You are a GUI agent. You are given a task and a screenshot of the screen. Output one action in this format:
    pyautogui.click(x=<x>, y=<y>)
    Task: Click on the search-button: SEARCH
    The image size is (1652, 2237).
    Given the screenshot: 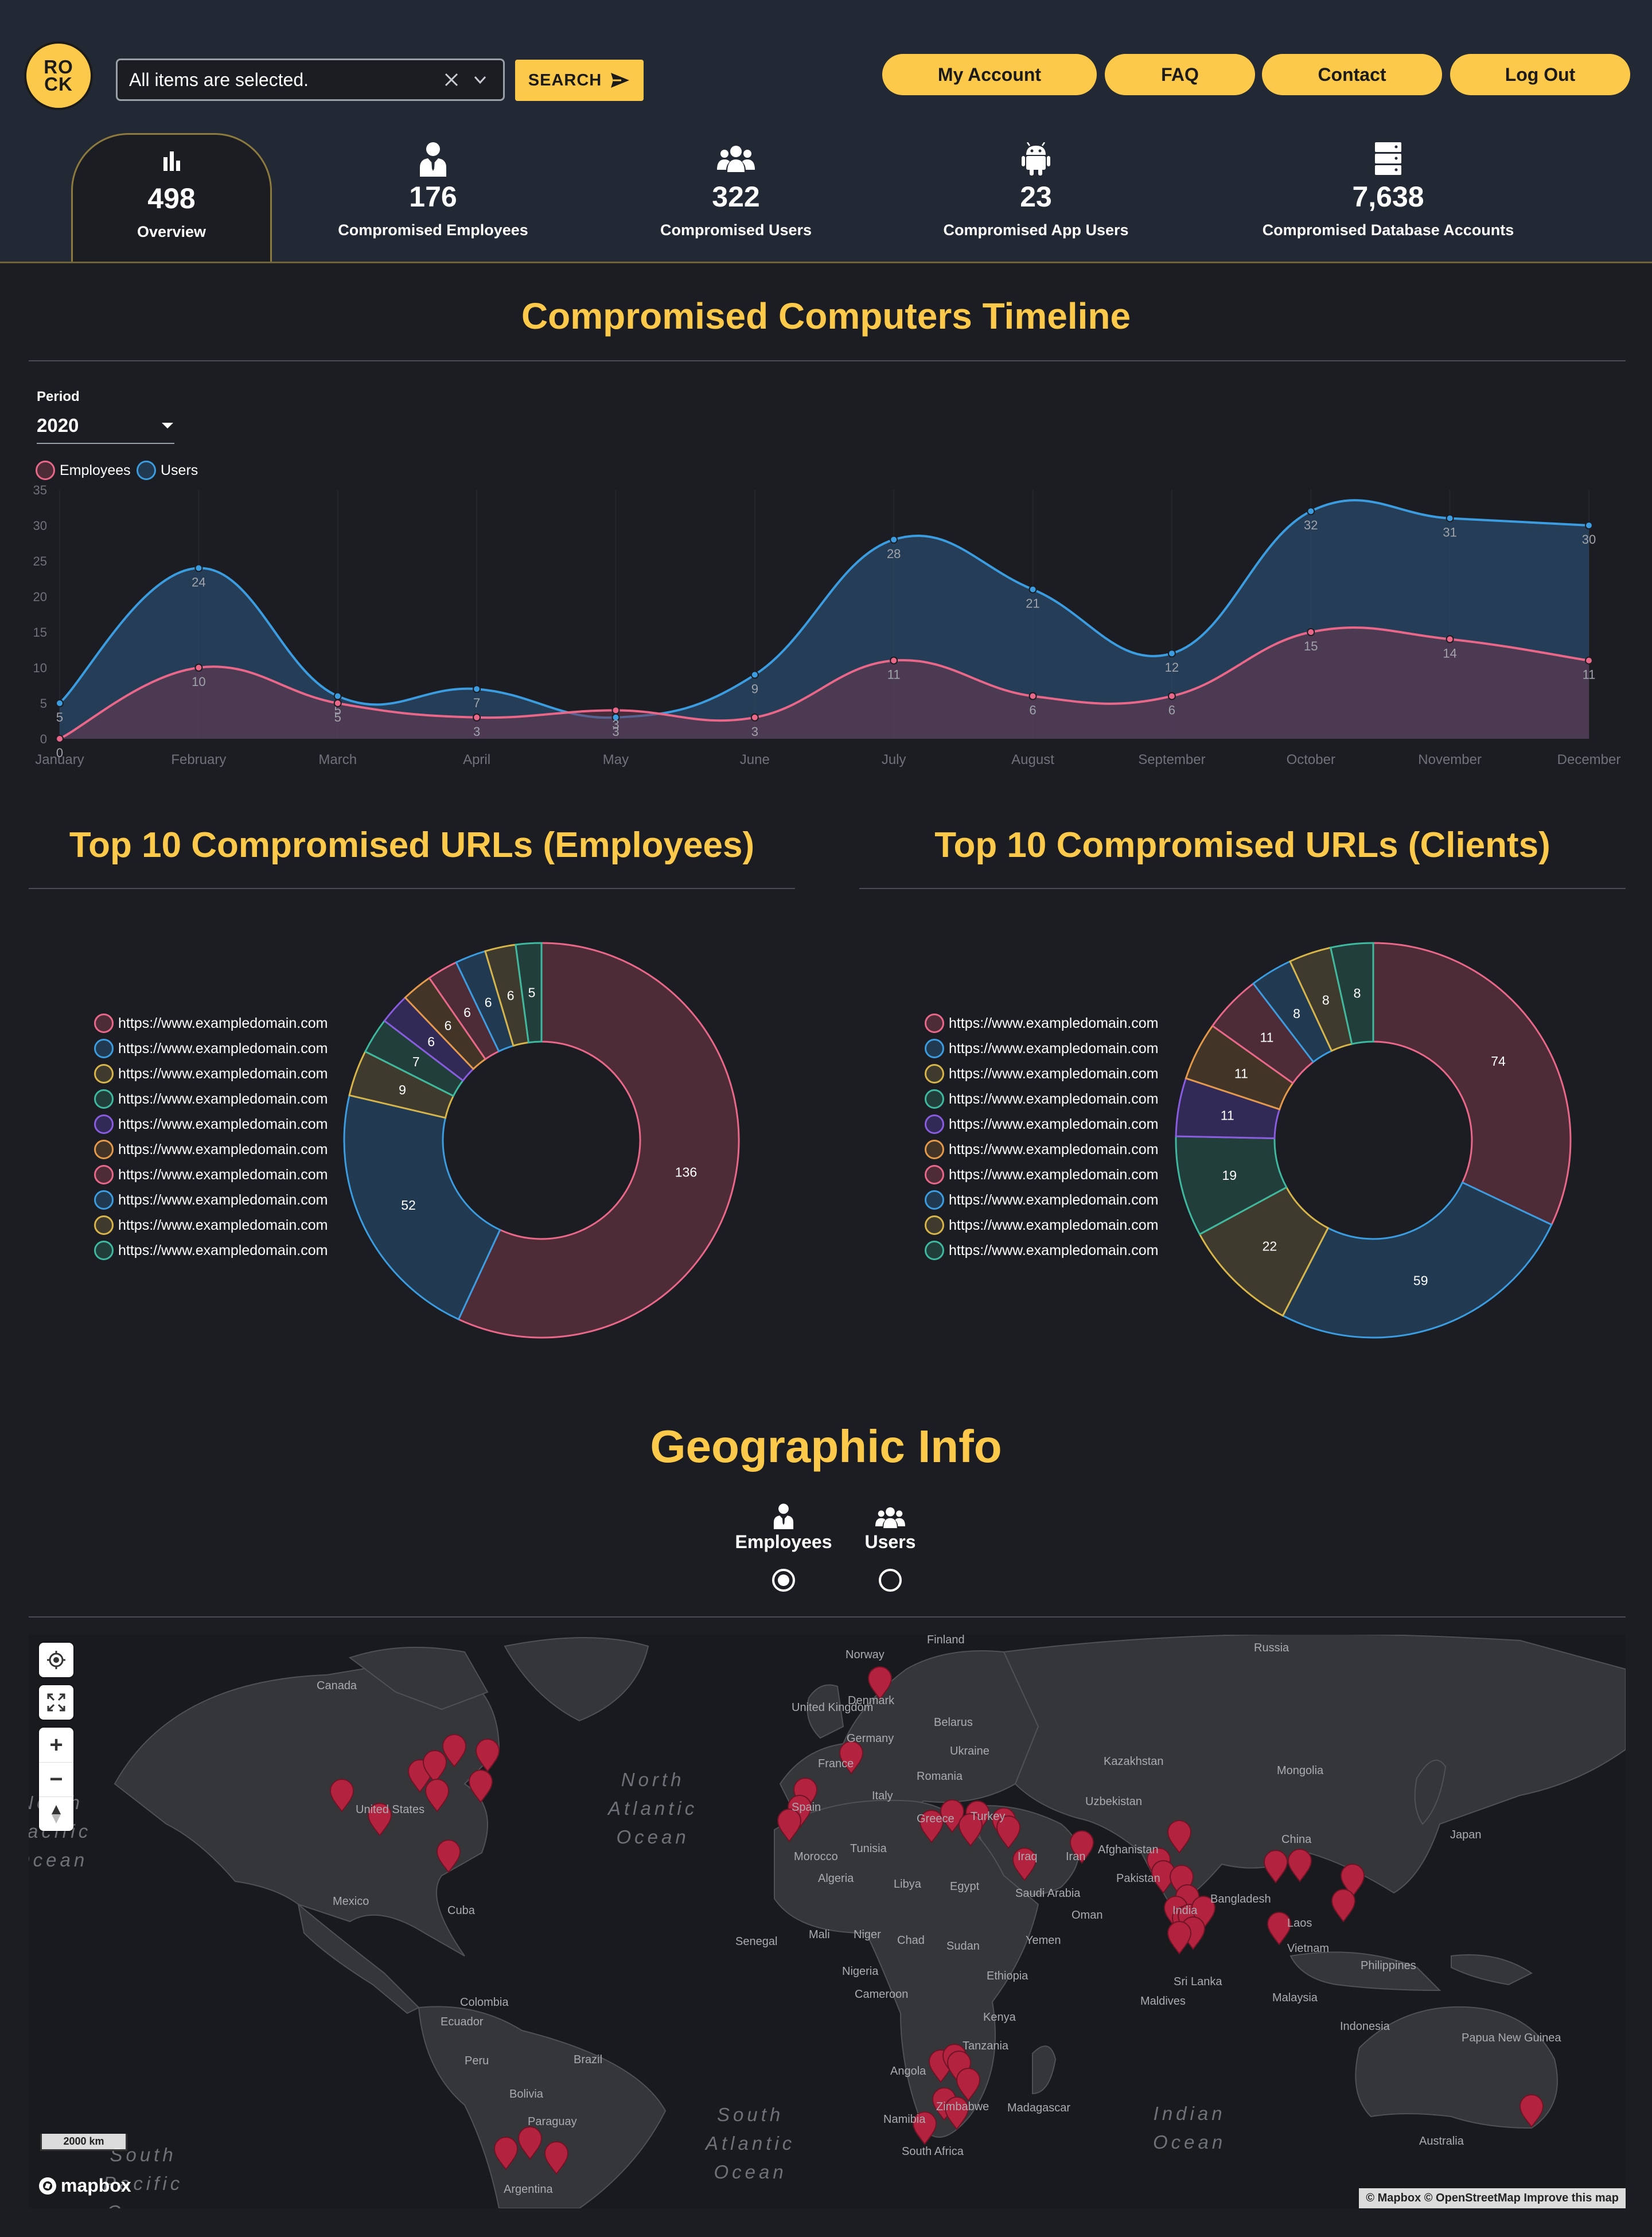 What is the action you would take?
    pyautogui.click(x=579, y=80)
    